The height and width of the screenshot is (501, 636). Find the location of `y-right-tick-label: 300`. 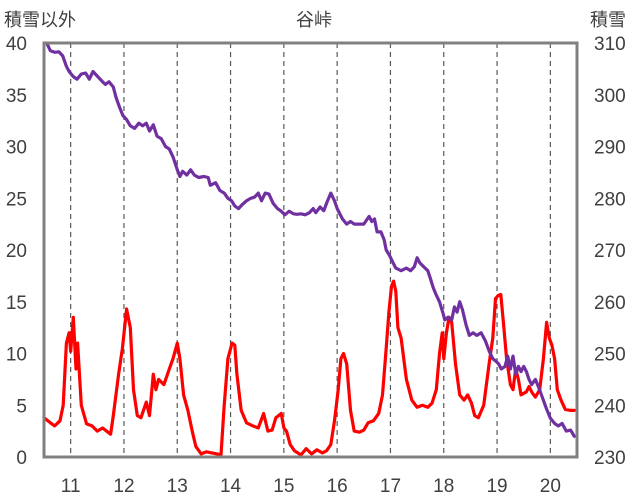

y-right-tick-label: 300 is located at coordinates (610, 96).